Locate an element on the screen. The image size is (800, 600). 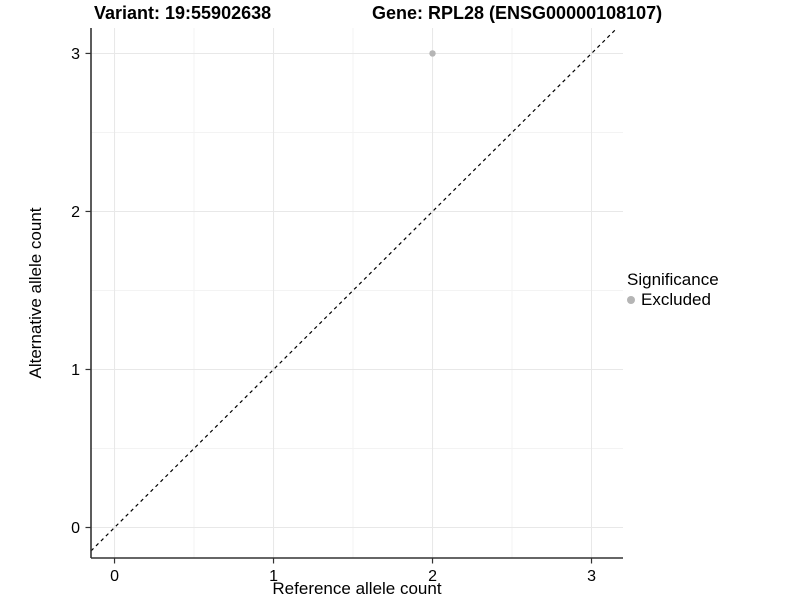
legend-entry-excluded: Excluded is located at coordinates (673, 299).